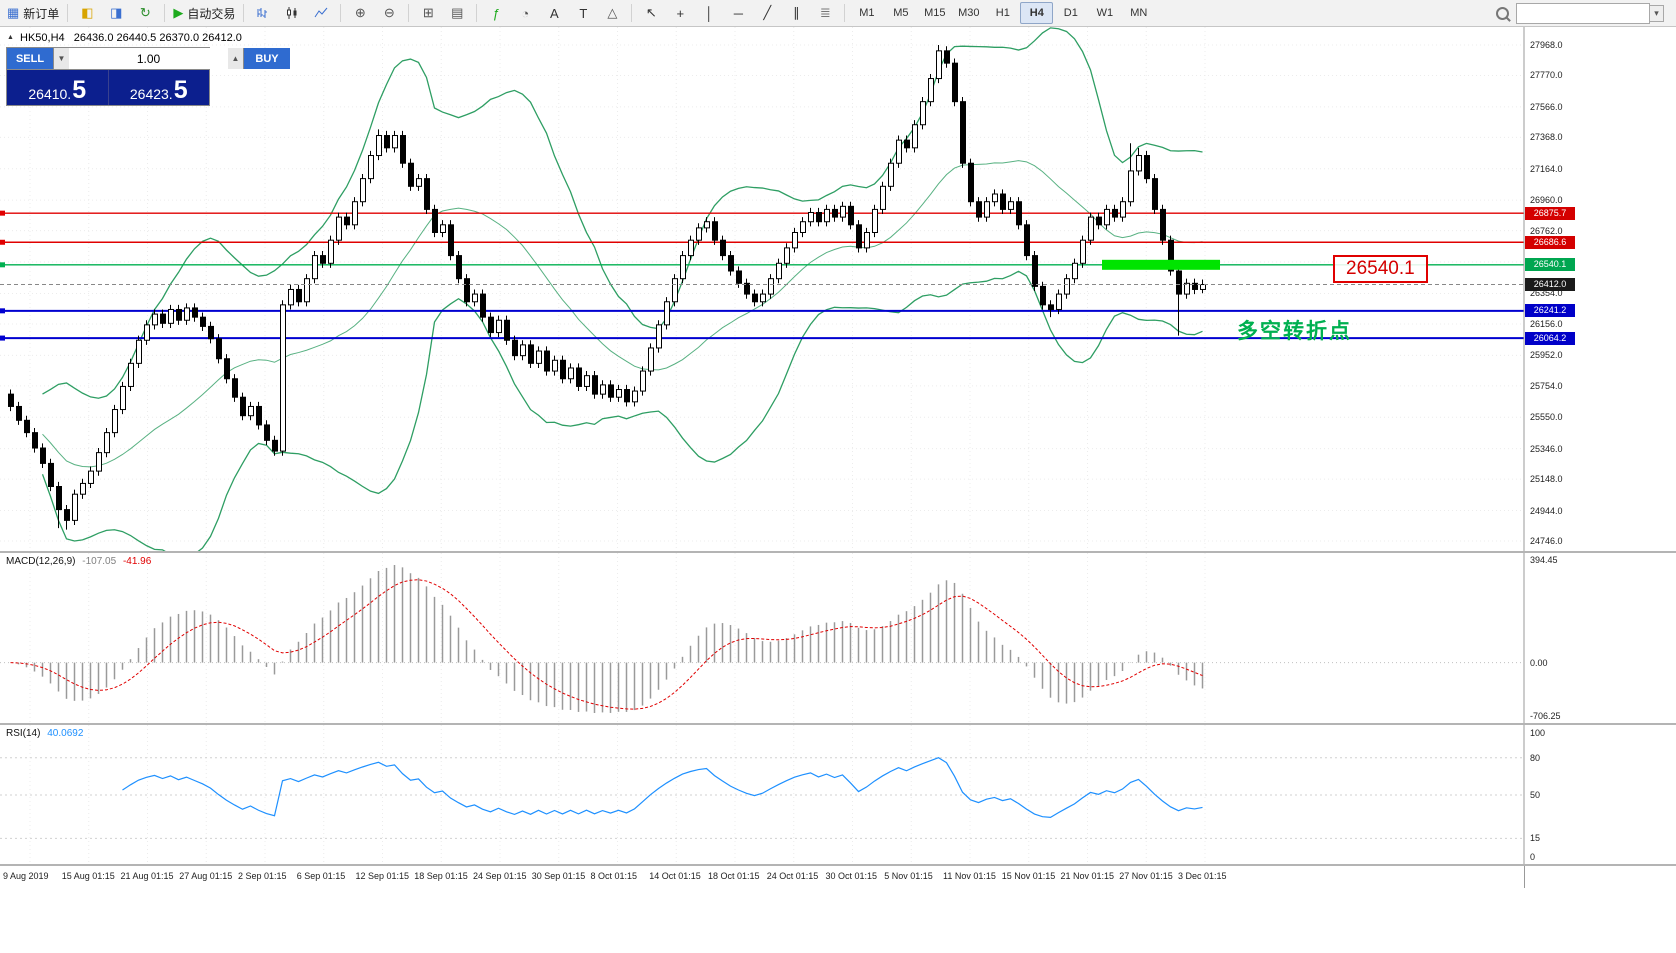 This screenshot has height=953, width=1676. What do you see at coordinates (838, 794) in the screenshot?
I see `rsi-chart-canvas` at bounding box center [838, 794].